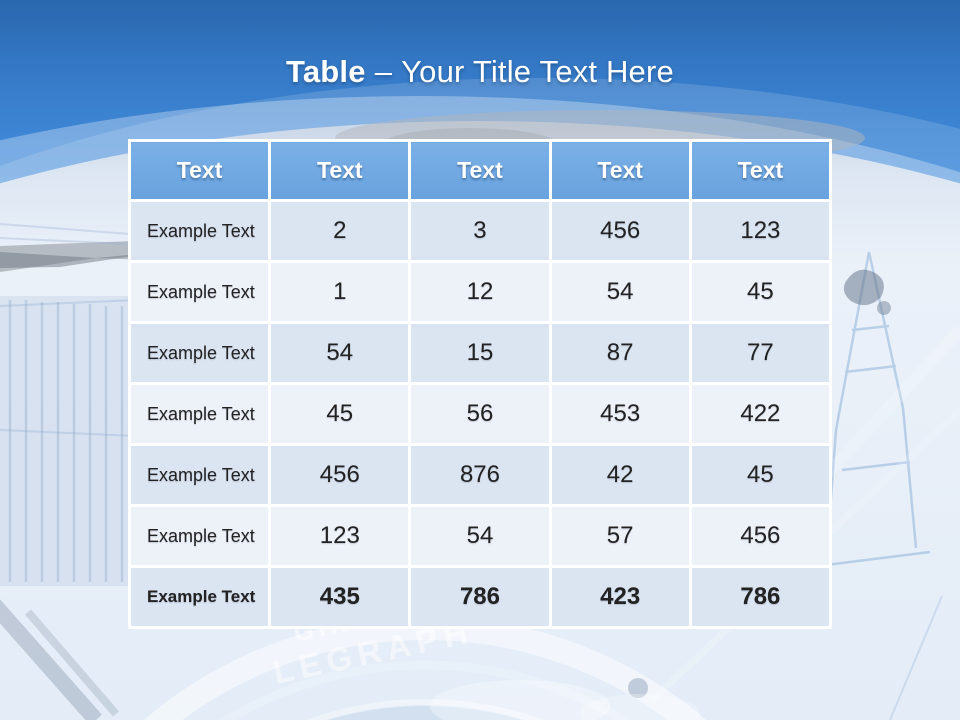  I want to click on slide-title-word: Table, so click(326, 71).